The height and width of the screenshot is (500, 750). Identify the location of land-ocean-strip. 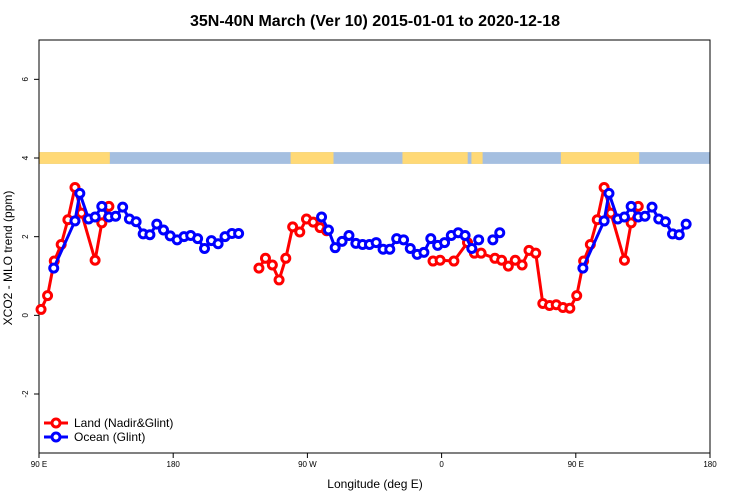
(374, 158).